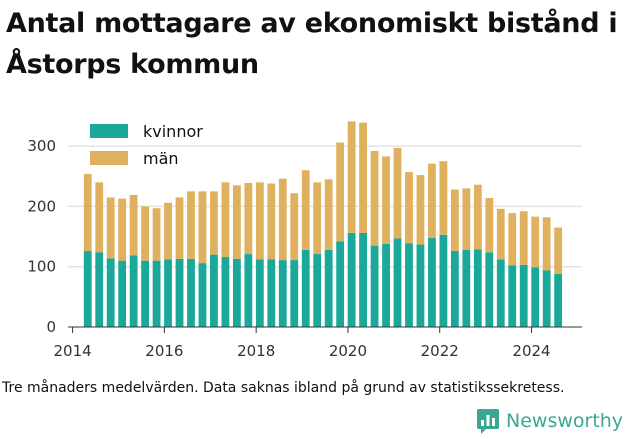 This screenshot has width=631, height=439. Describe the element at coordinates (466, 219) in the screenshot. I see `bar-män-33` at that location.